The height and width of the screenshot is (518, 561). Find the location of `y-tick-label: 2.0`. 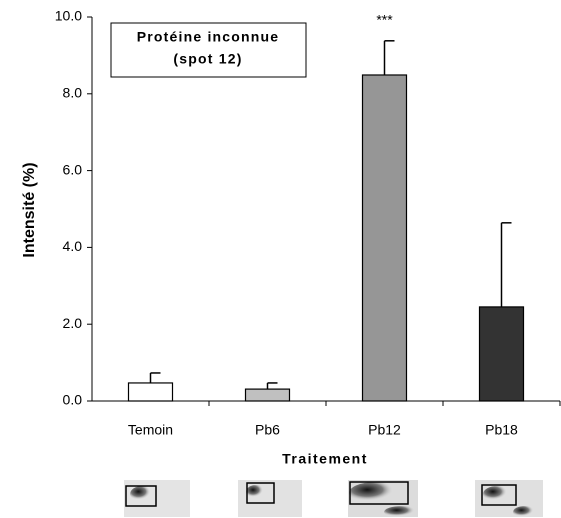

y-tick-label: 2.0 is located at coordinates (73, 323).